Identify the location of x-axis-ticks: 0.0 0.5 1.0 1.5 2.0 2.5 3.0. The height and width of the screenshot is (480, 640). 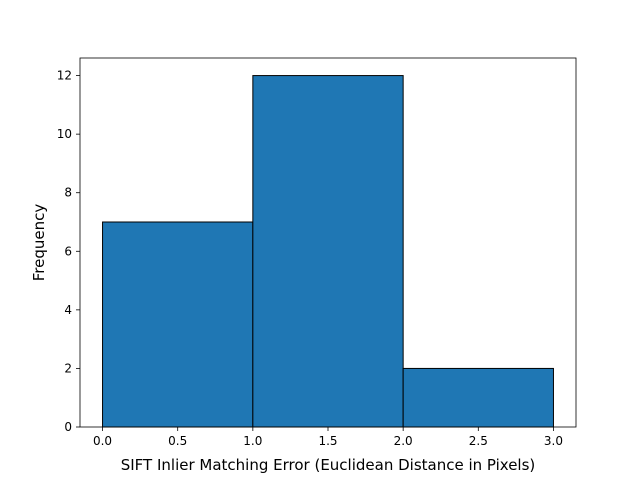
(328, 437).